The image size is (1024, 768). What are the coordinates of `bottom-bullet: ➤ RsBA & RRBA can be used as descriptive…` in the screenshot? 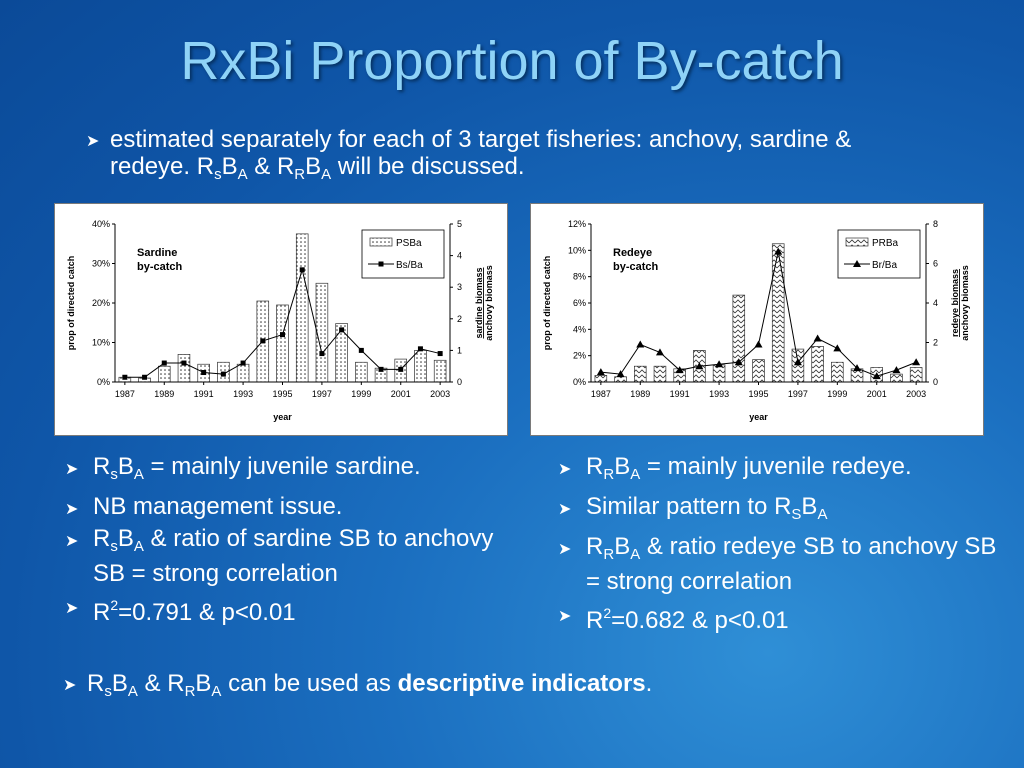 It's located at (475, 687).